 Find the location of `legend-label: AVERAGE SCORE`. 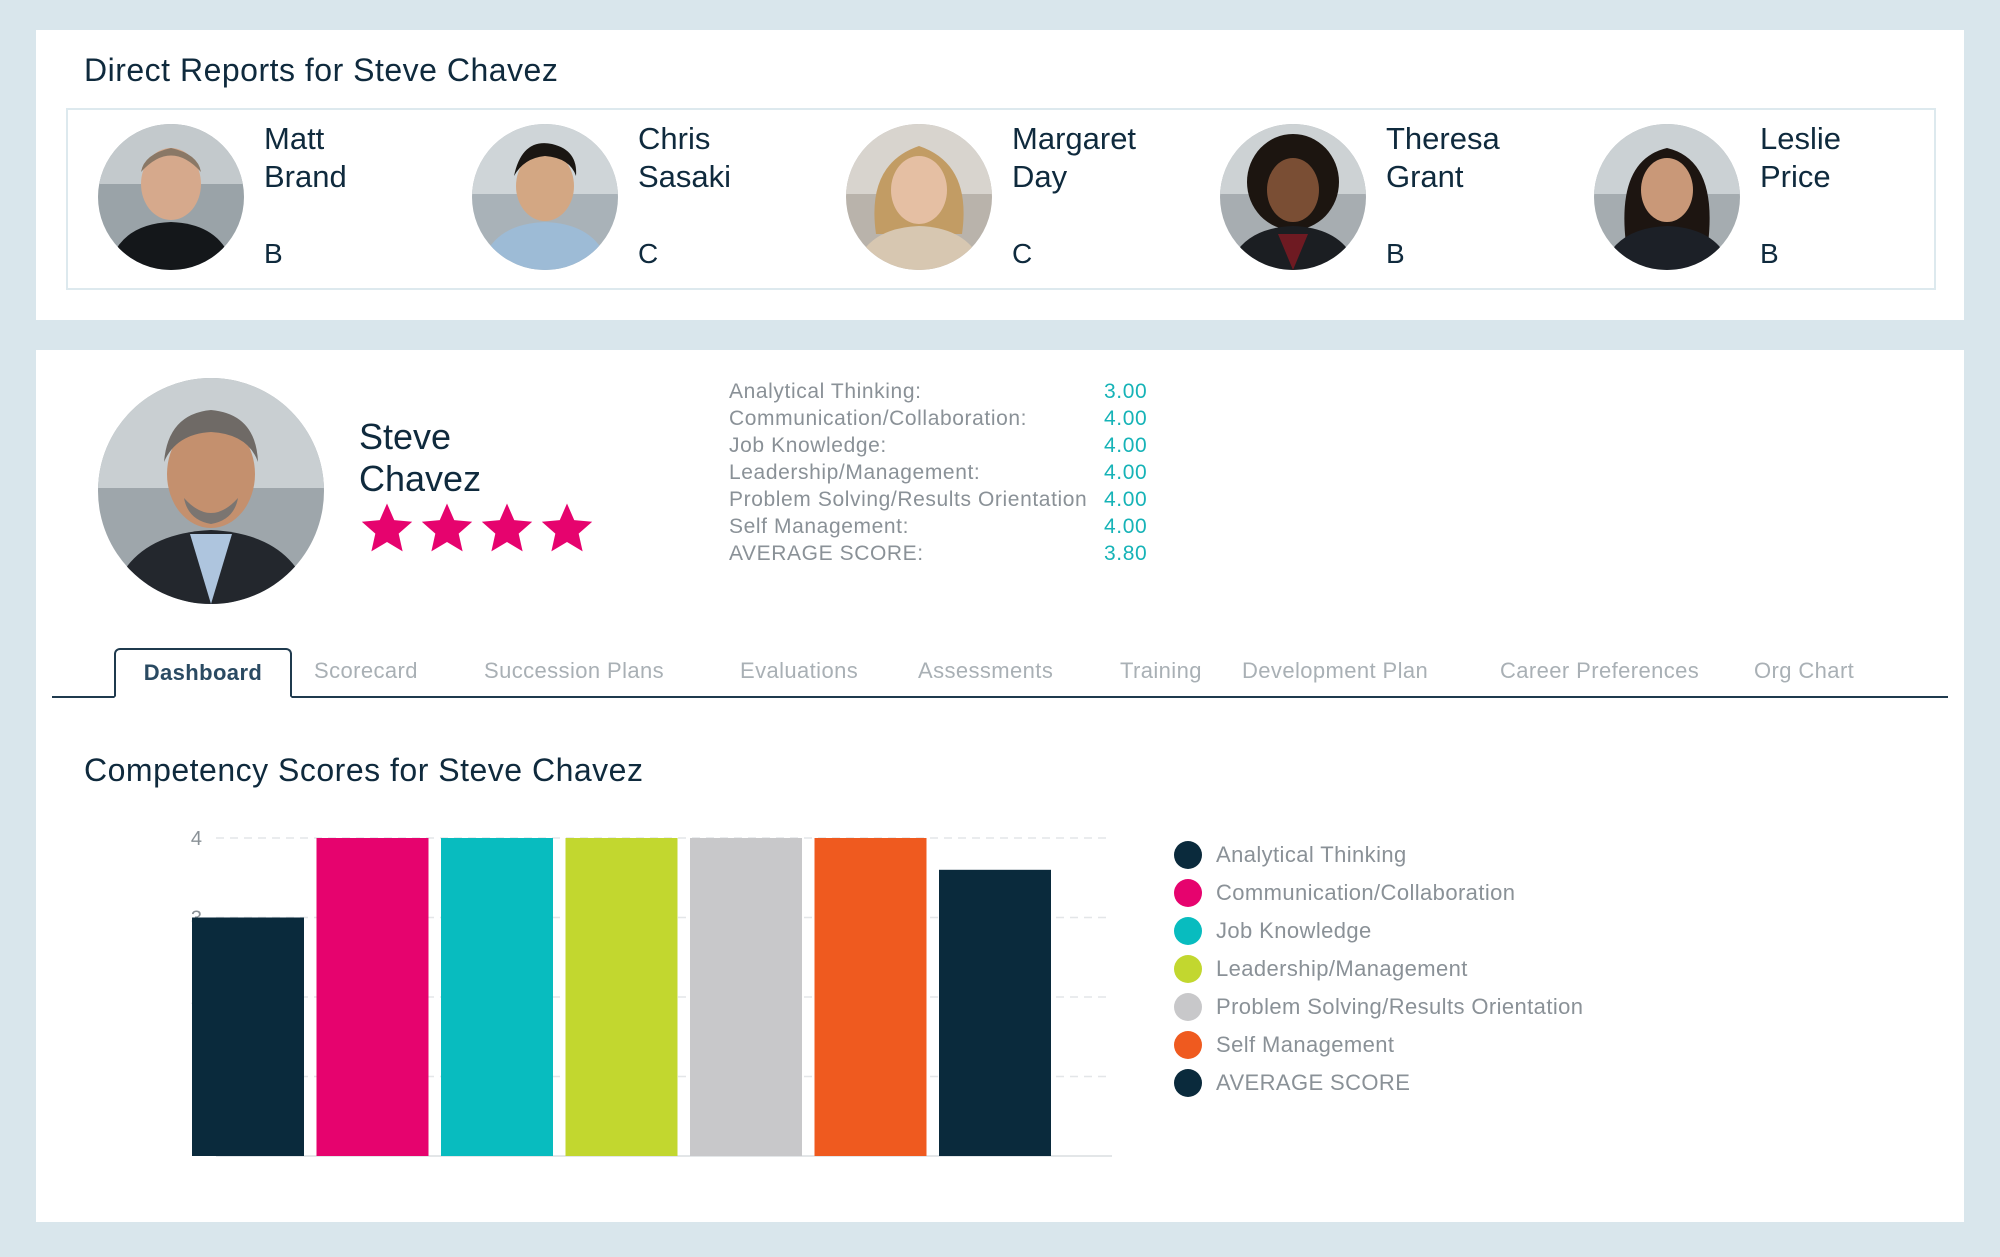

legend-label: AVERAGE SCORE is located at coordinates (1313, 1082).